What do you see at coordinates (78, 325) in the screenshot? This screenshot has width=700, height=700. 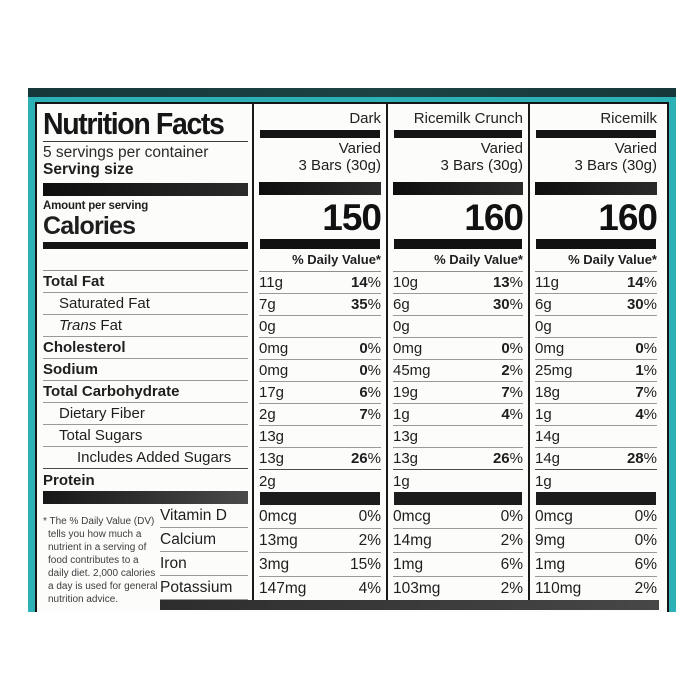 I see `nutrient-label-italic: Trans` at bounding box center [78, 325].